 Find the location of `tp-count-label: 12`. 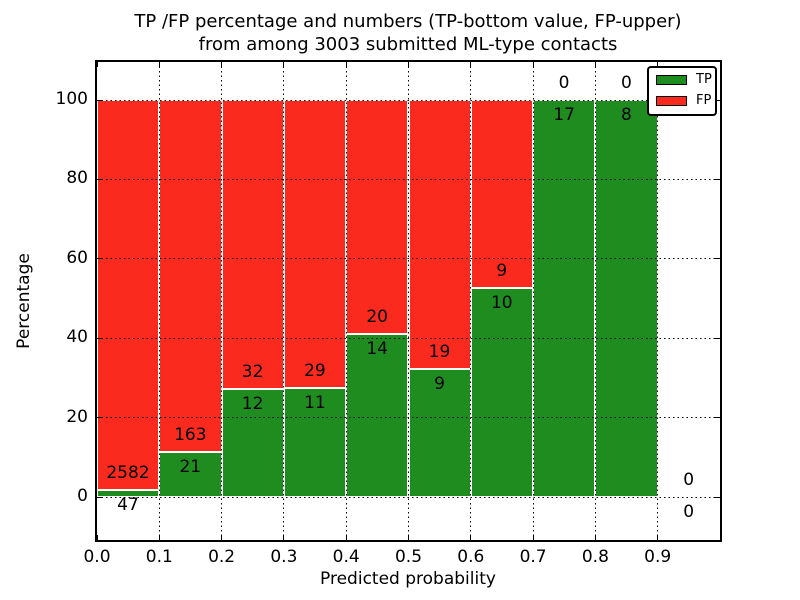

tp-count-label: 12 is located at coordinates (252, 403).